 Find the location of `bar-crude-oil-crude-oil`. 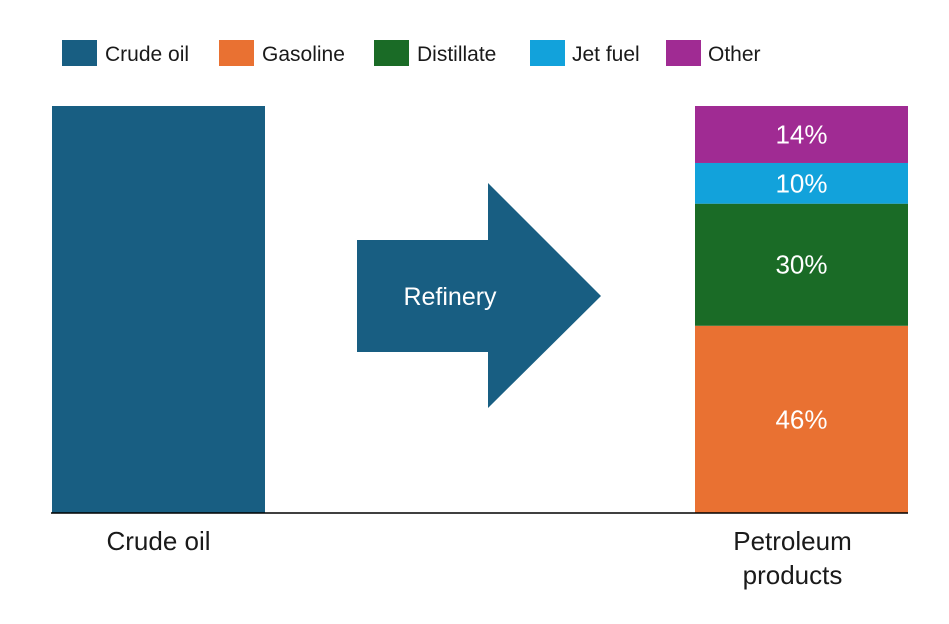

bar-crude-oil-crude-oil is located at coordinates (158, 309).